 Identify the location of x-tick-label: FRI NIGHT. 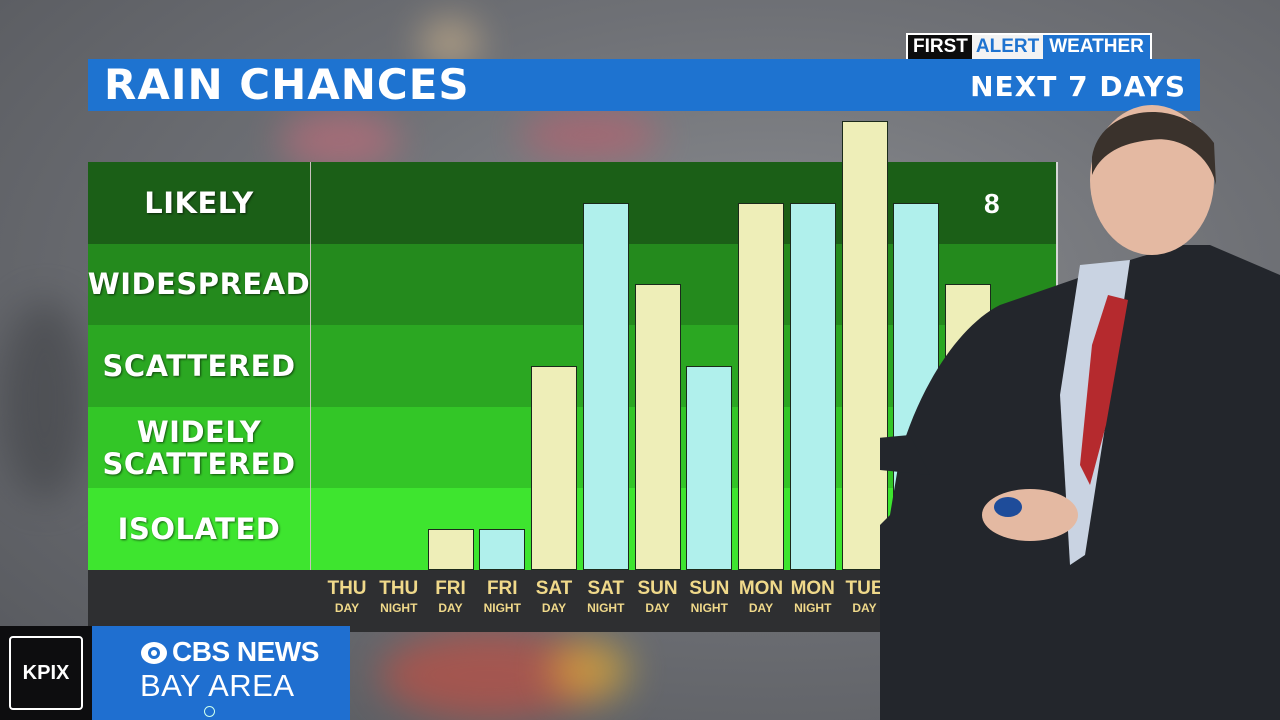
(502, 597).